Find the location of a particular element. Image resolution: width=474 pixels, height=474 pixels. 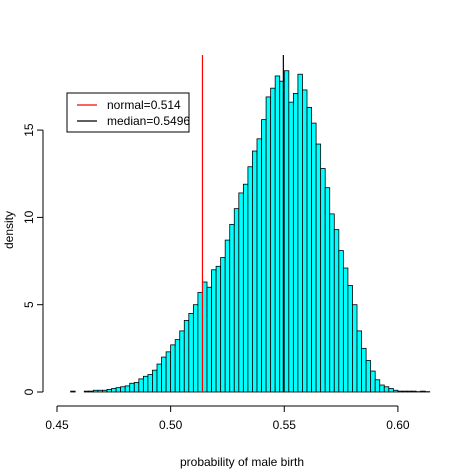

x-axis: 0.45 0.50 0.55 0.60 is located at coordinates (227, 418).